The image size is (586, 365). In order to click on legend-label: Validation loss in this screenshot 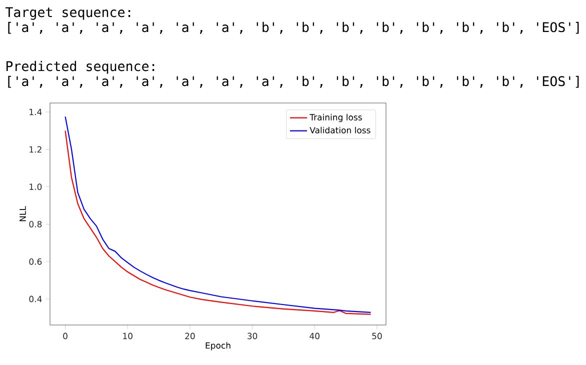, I will do `click(340, 130)`.